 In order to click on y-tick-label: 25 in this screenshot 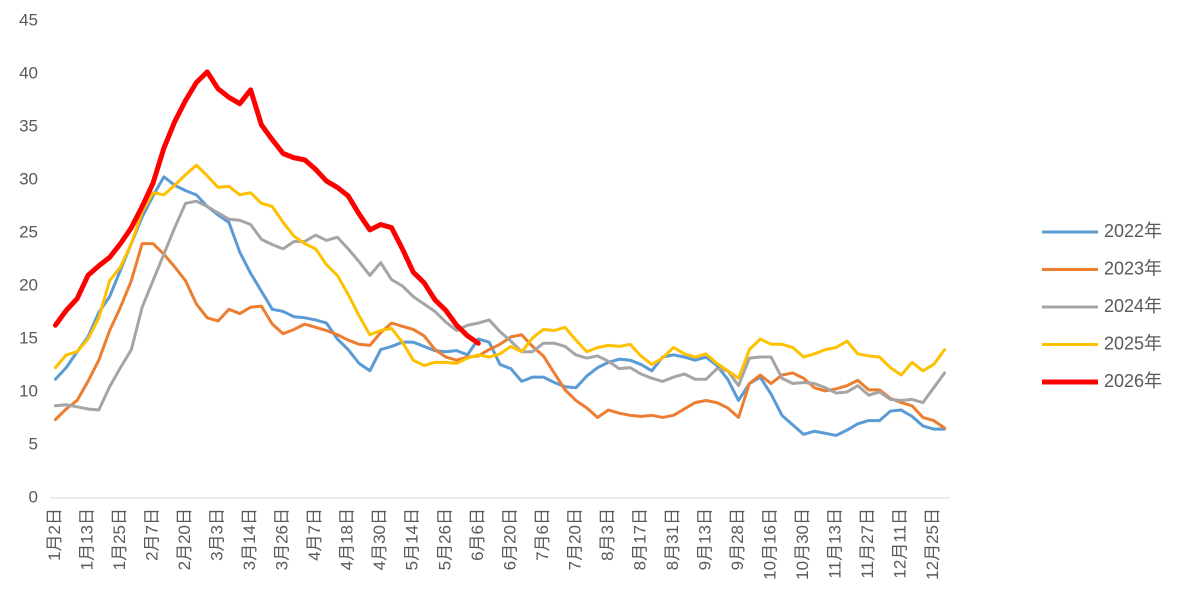, I will do `click(28, 231)`.